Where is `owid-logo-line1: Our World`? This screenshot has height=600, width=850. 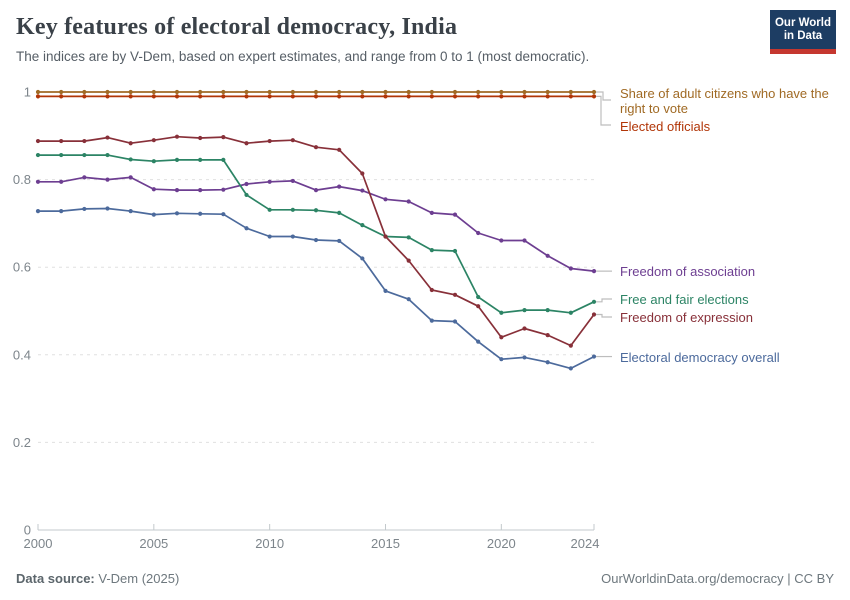
owid-logo-line1: Our World is located at coordinates (802, 22).